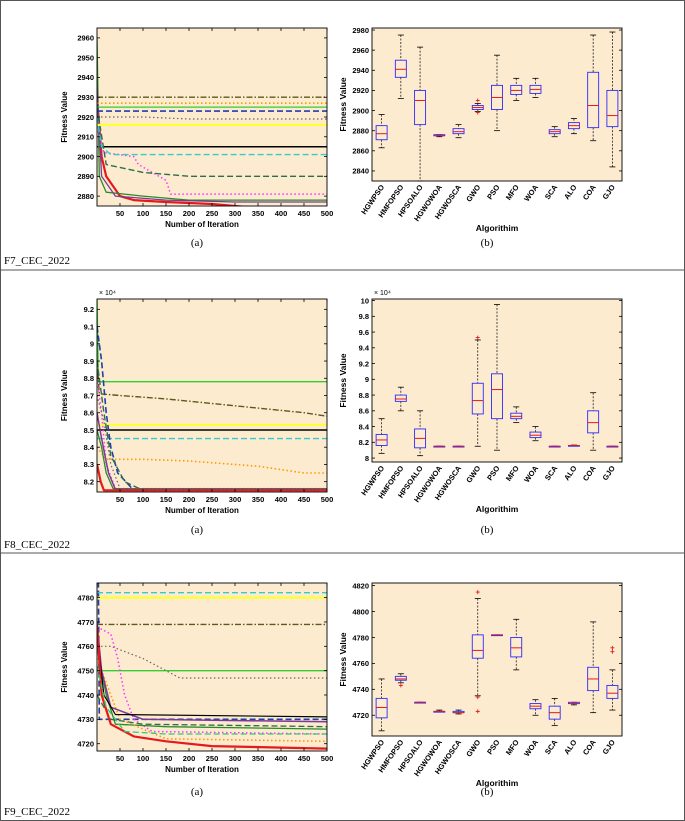  I want to click on x-tick-label: 250, so click(212, 499).